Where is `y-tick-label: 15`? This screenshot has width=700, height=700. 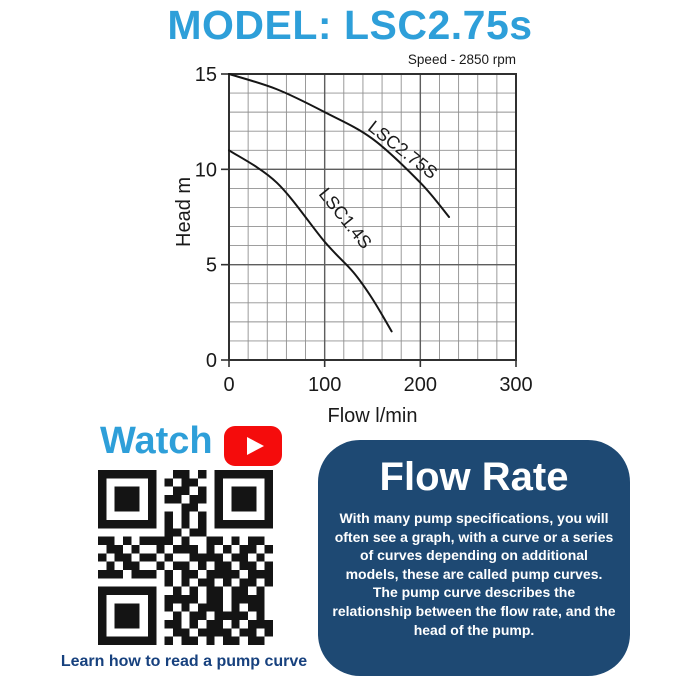
y-tick-label: 15 is located at coordinates (206, 75).